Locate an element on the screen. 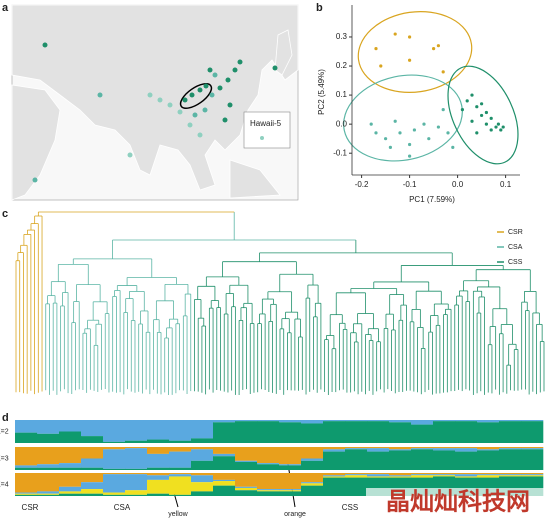  legend-label: CSS is located at coordinates (515, 262).